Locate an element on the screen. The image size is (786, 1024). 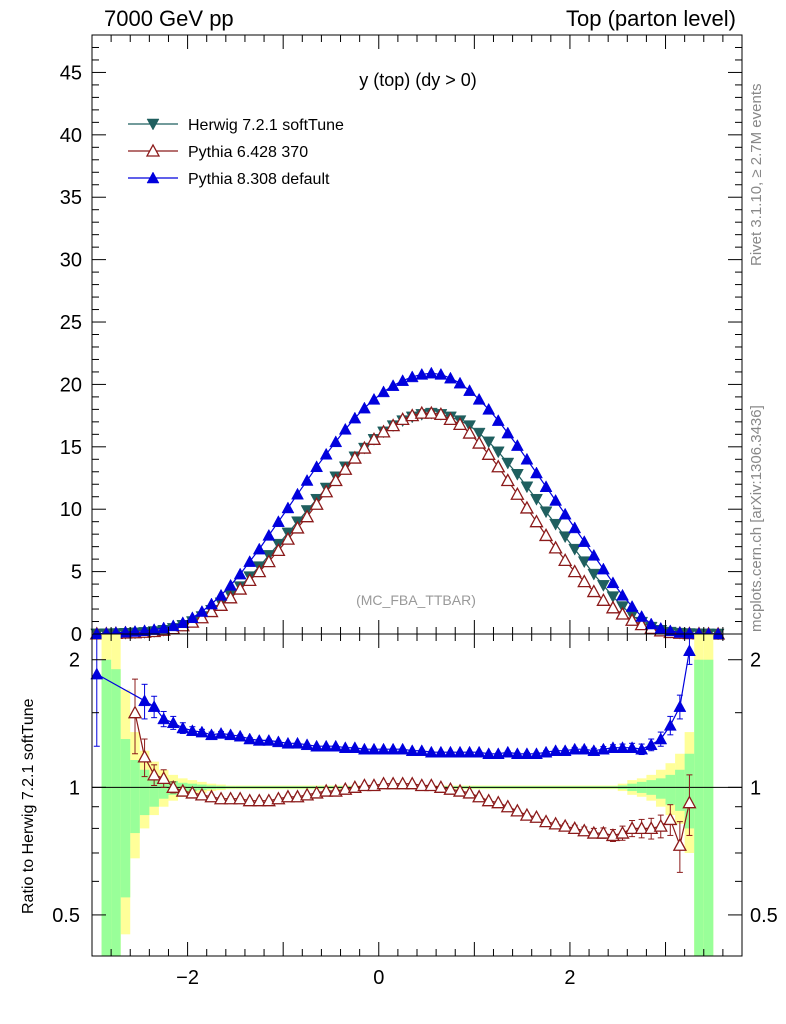
ratio-y-tick-label-right: 0.5 is located at coordinates (764, 916).